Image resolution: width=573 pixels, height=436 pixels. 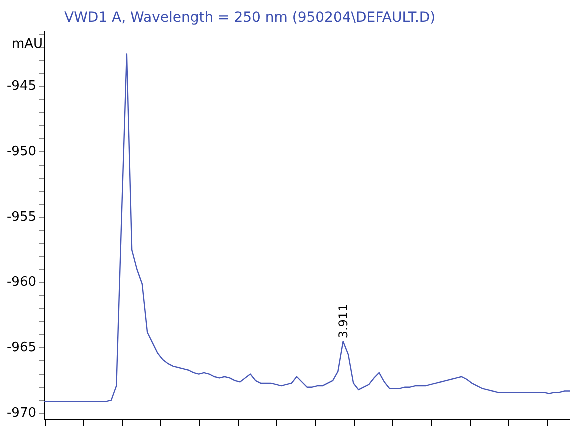 I want to click on annotation: 3.911, so click(x=343, y=321).